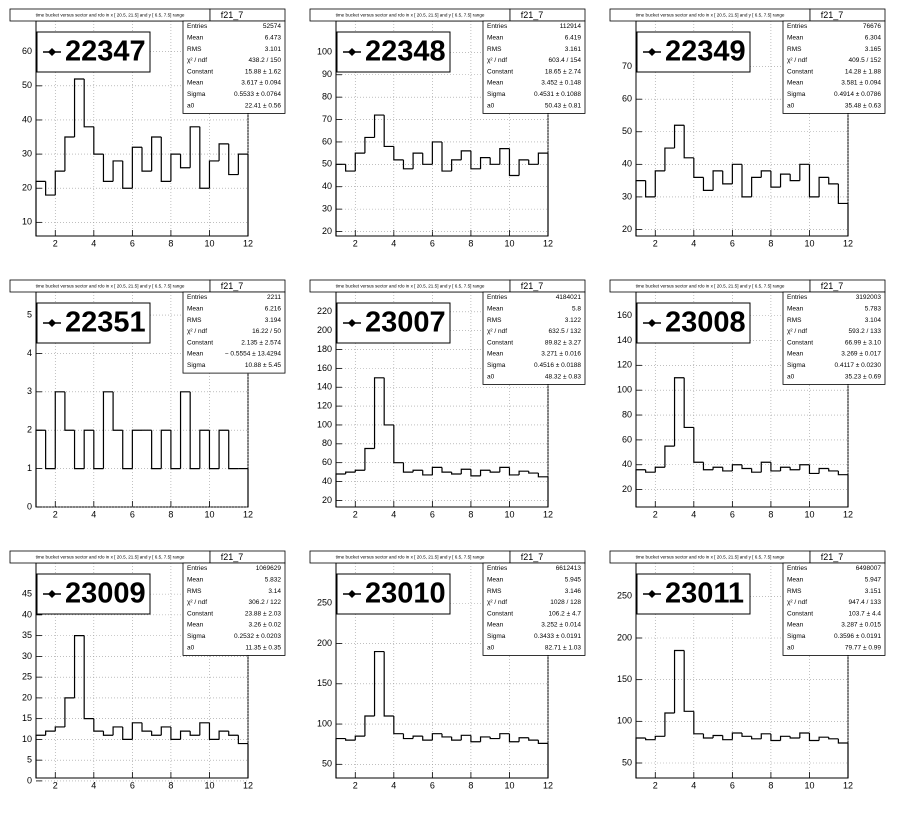 The height and width of the screenshot is (814, 900). What do you see at coordinates (264, 60) in the screenshot?
I see `stats-value: 438.2 / 150` at bounding box center [264, 60].